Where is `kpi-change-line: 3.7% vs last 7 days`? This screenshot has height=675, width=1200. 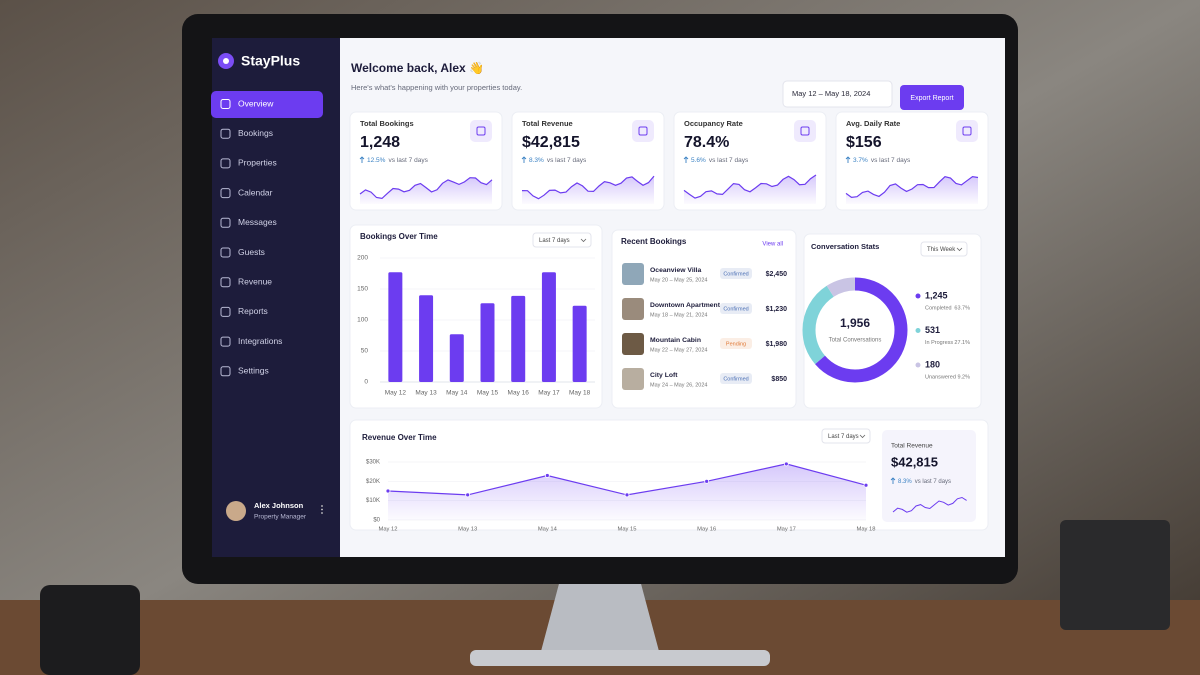
kpi-change-line: 3.7% vs last 7 days is located at coordinates (882, 160).